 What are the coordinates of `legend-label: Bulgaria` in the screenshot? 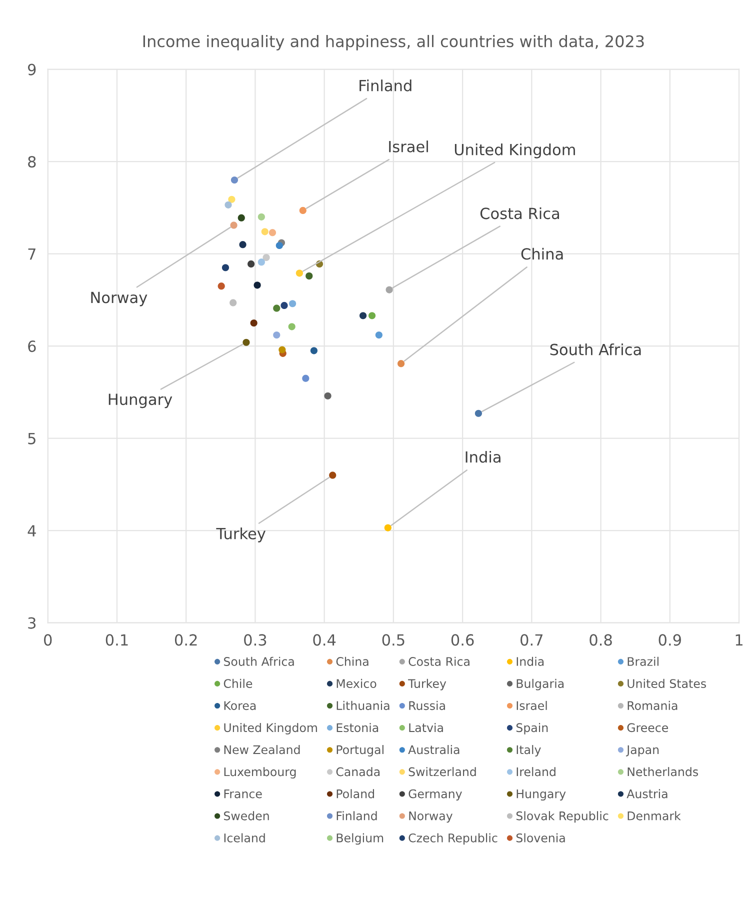 It's located at (540, 684).